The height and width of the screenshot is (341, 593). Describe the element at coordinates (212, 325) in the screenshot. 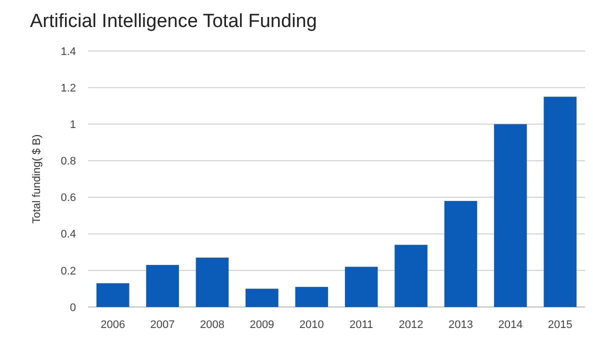

I see `x-tick-label: 2008` at that location.